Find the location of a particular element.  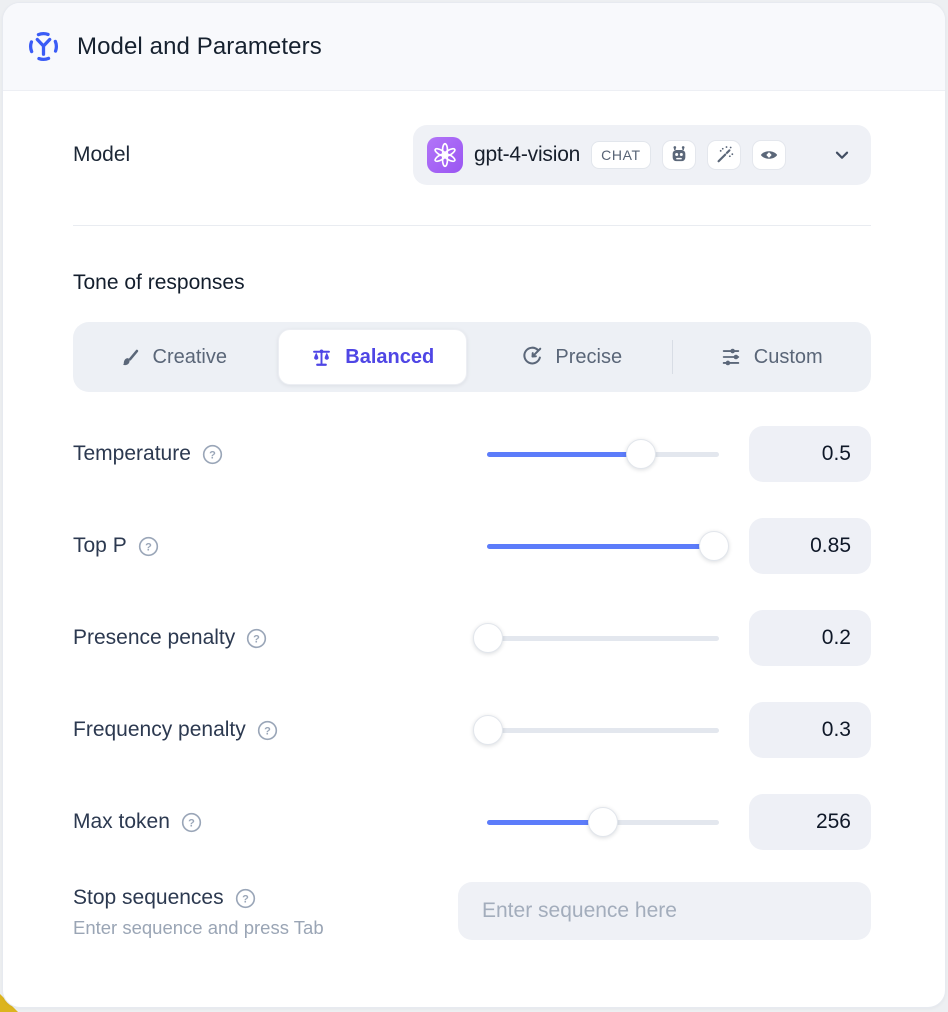

param-row-frequency-penalty: Frequency penalty ? 0.3 is located at coordinates (472, 730).